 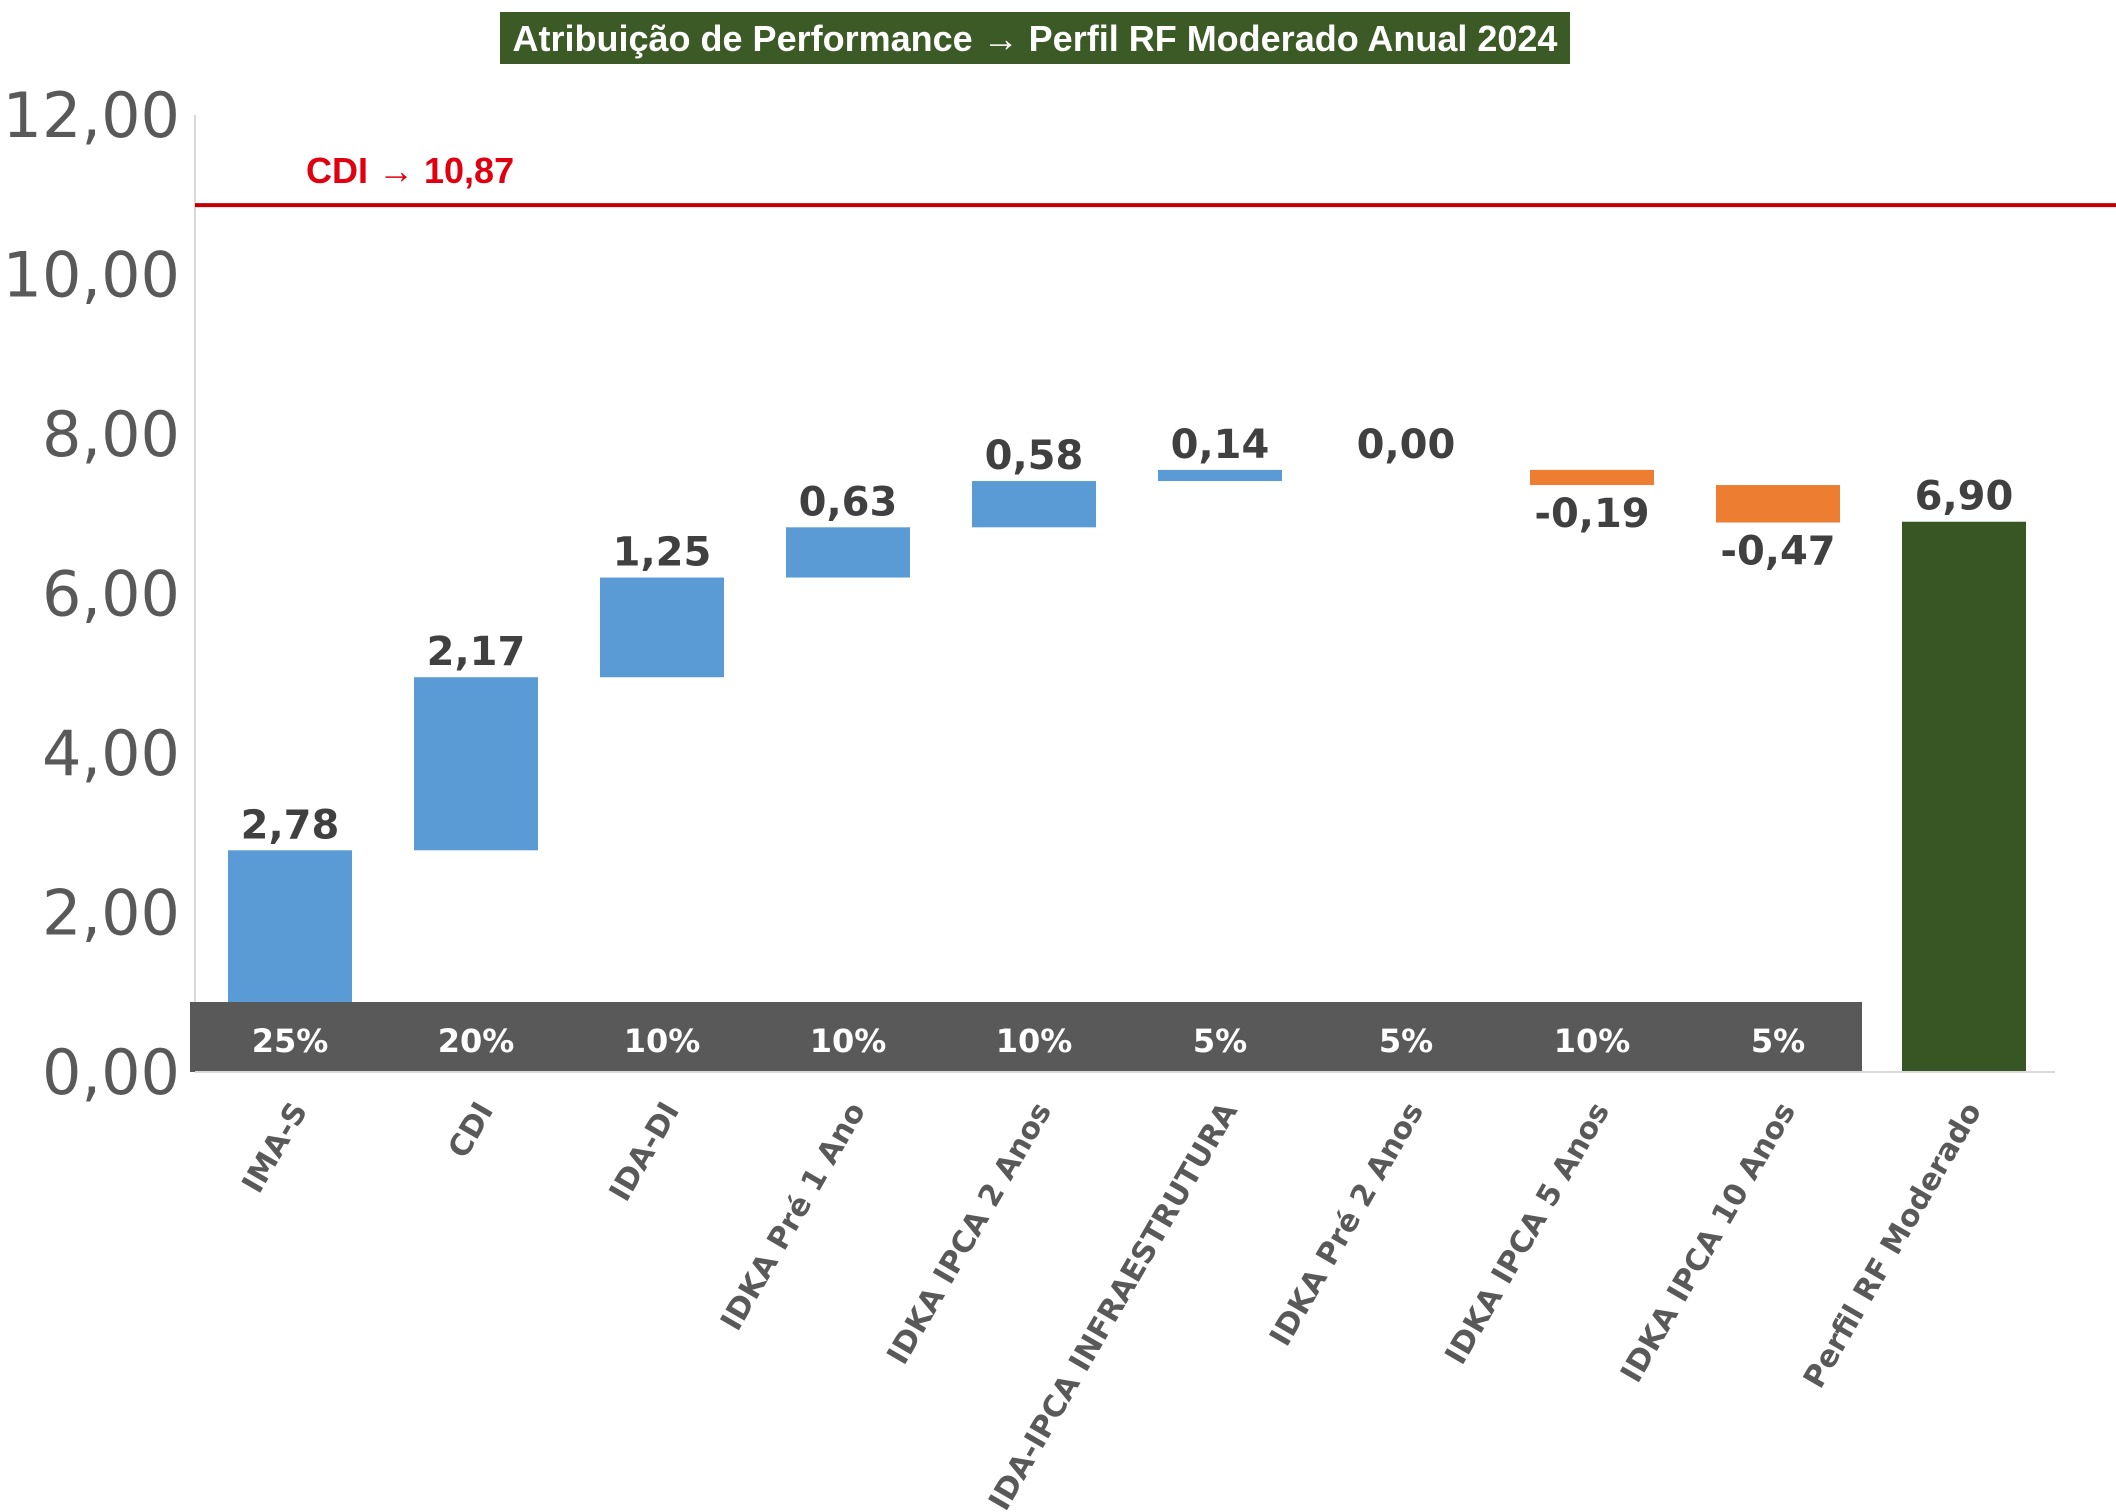 I want to click on category-label: IDKA IPCA 5 Anos, so click(x=1528, y=1234).